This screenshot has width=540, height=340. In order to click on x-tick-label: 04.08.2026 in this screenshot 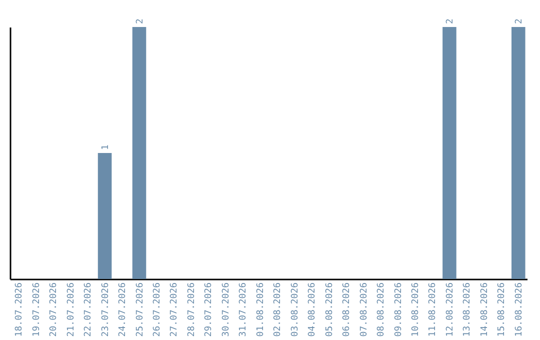, I will do `click(313, 309)`.